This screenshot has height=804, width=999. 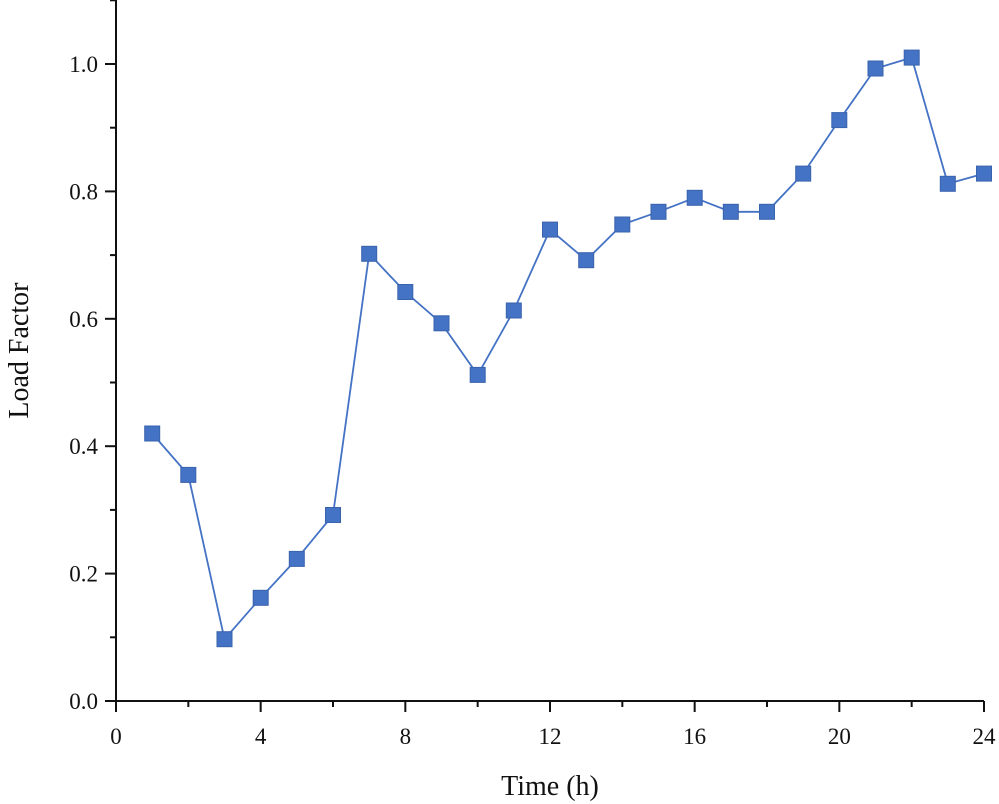 What do you see at coordinates (550, 786) in the screenshot?
I see `x-axis-title: Time (h)` at bounding box center [550, 786].